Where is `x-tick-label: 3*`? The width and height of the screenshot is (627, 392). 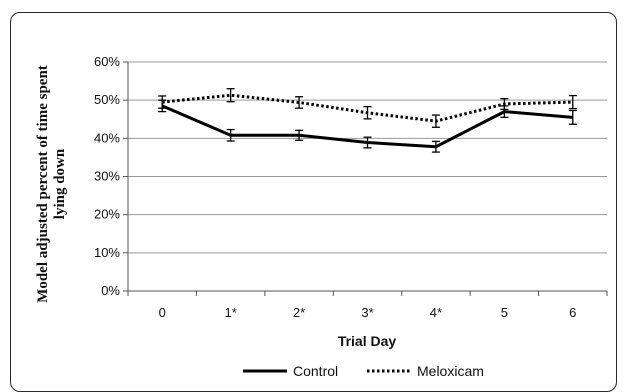 x-tick-label: 3* is located at coordinates (367, 312).